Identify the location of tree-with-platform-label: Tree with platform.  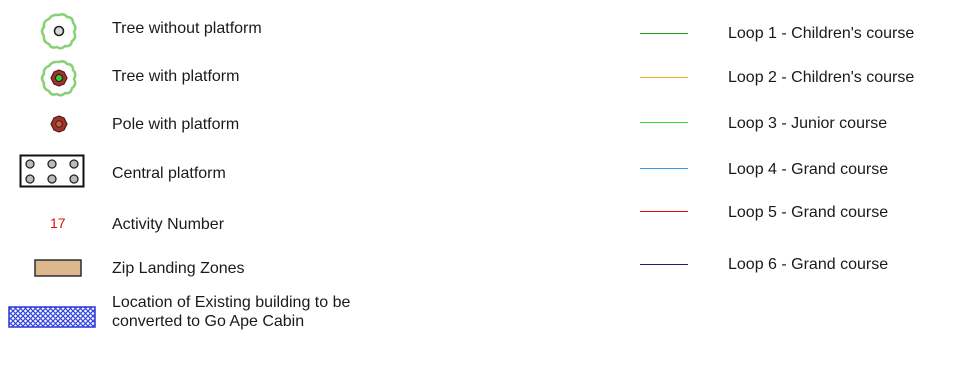
(176, 76).